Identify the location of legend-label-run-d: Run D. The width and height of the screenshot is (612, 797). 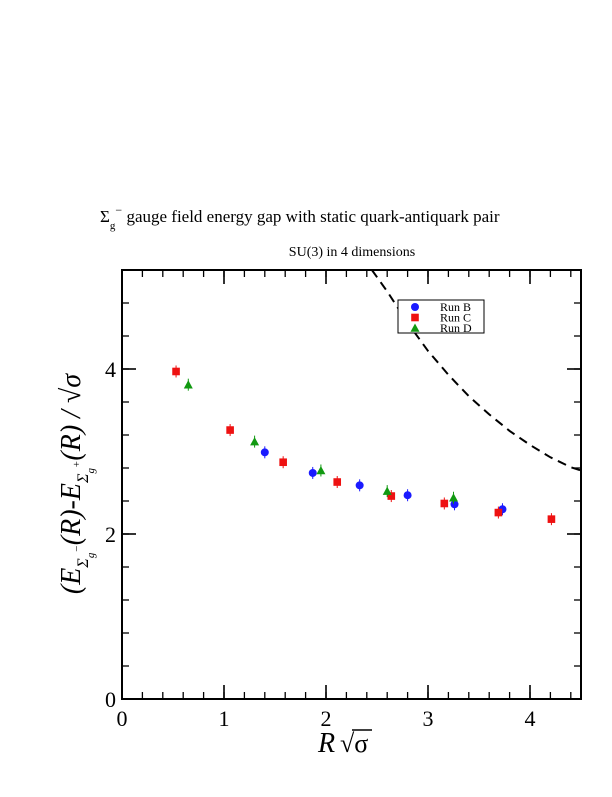
(456, 328).